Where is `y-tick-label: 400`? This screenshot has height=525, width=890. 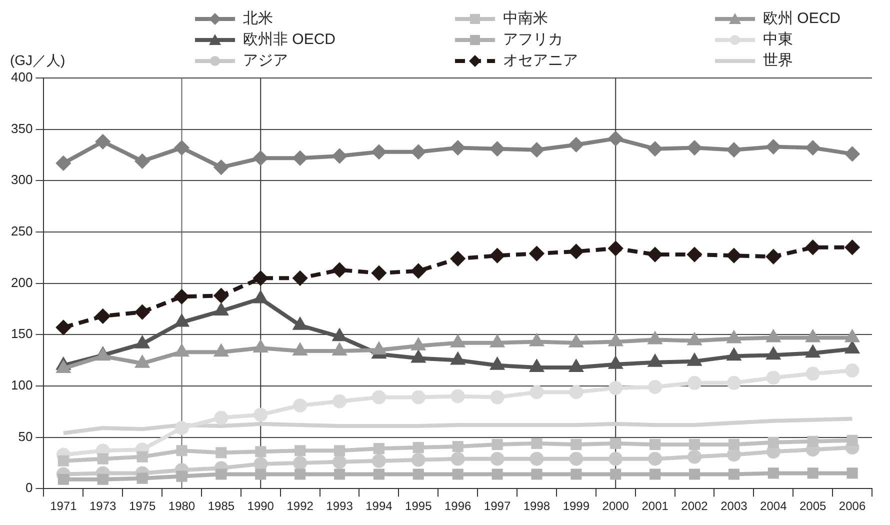
y-tick-label: 400 is located at coordinates (21, 77).